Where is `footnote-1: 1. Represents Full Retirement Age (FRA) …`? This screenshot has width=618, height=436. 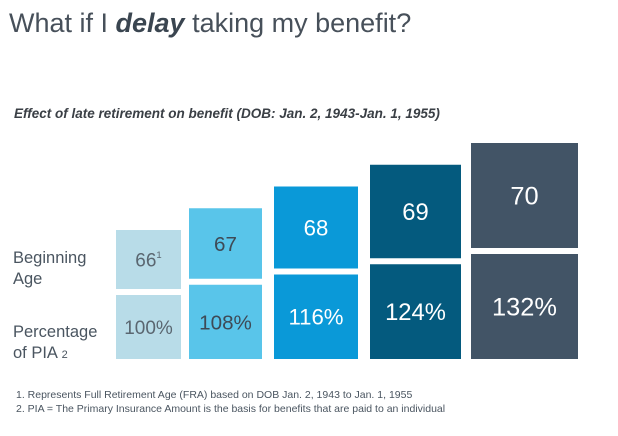 footnote-1: 1. Represents Full Retirement Age (FRA) … is located at coordinates (214, 395).